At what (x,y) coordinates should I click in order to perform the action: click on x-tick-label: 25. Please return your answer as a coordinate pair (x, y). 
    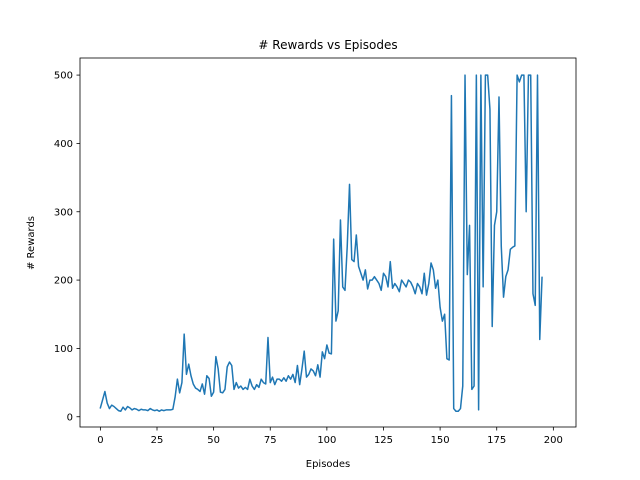
    Looking at the image, I should click on (157, 440).